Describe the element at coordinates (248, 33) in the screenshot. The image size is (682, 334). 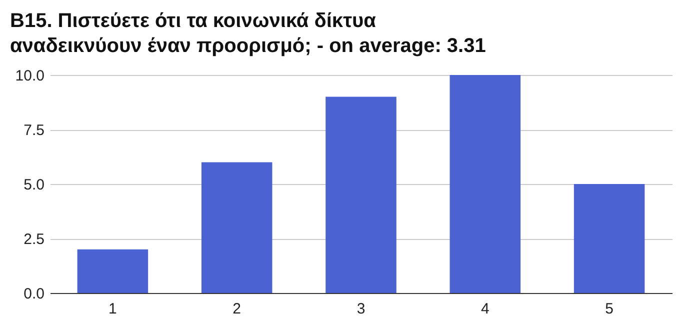
I see `chart-title: B15. Πιστεύετε ότι τα κοινωνικά δίκτυα αναδεικνύουν έναν προορισμό; - on average: 3.31` at that location.